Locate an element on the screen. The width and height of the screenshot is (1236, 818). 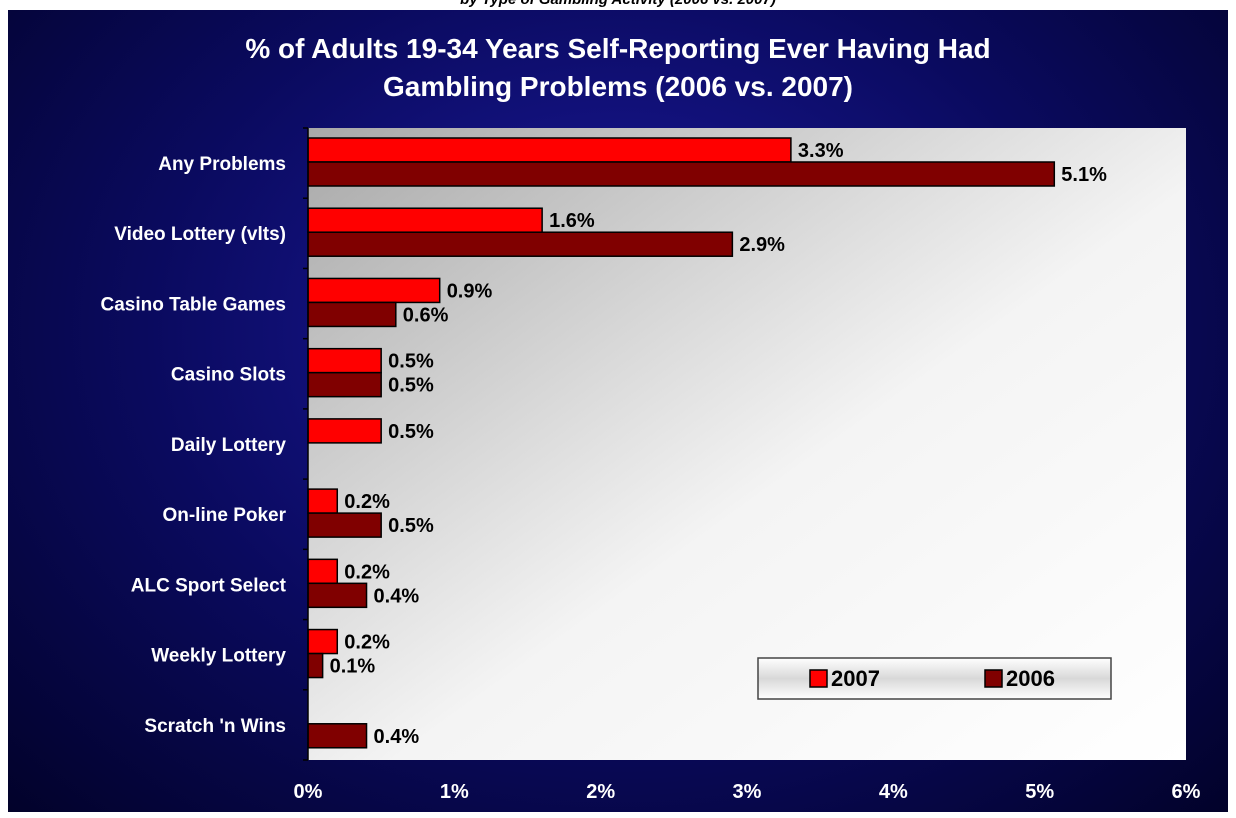
category-label-7: ALC Sport Select is located at coordinates (209, 585).